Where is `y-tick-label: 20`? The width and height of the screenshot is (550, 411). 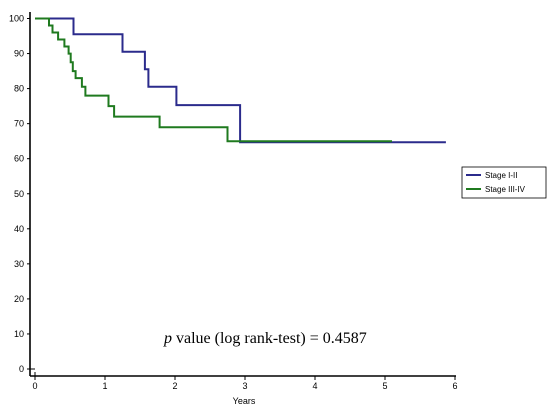 y-tick-label: 20 is located at coordinates (19, 299).